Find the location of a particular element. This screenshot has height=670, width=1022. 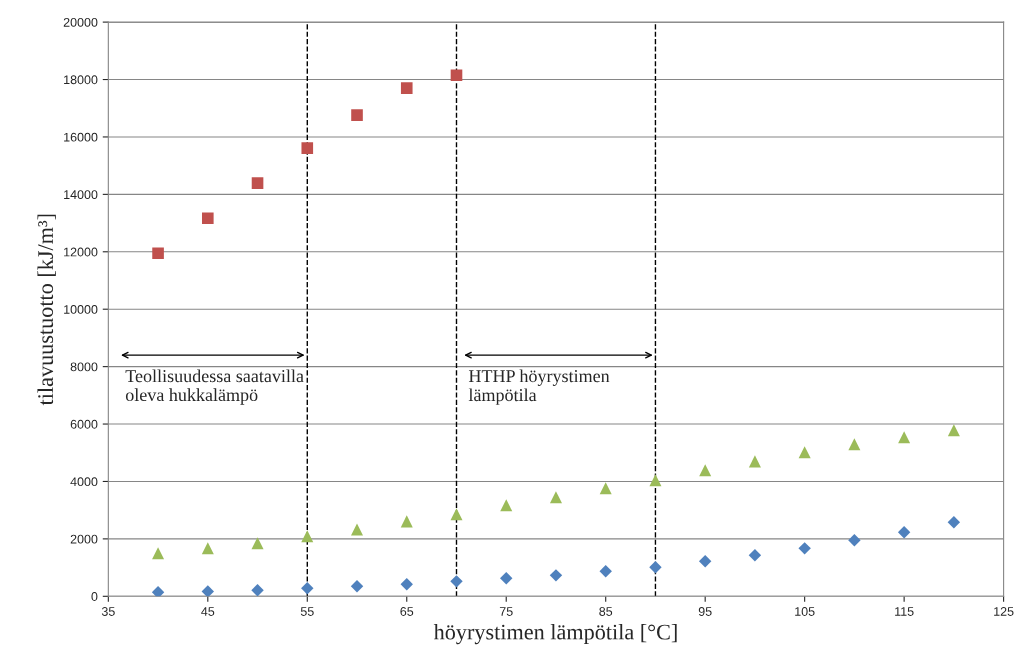

x-tick-label: 45 is located at coordinates (208, 611).